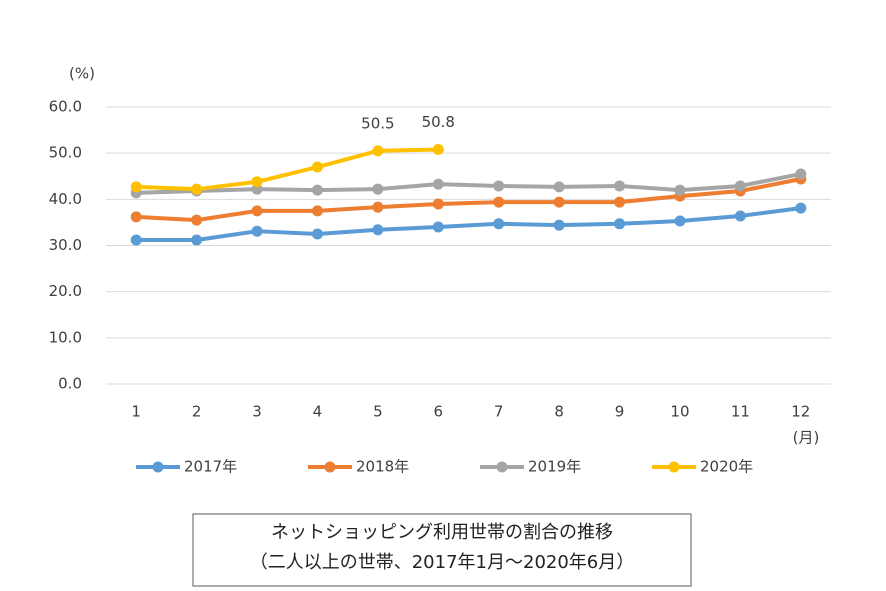 The height and width of the screenshot is (591, 886). What do you see at coordinates (377, 123) in the screenshot?
I see `data-label: 50.5` at bounding box center [377, 123].